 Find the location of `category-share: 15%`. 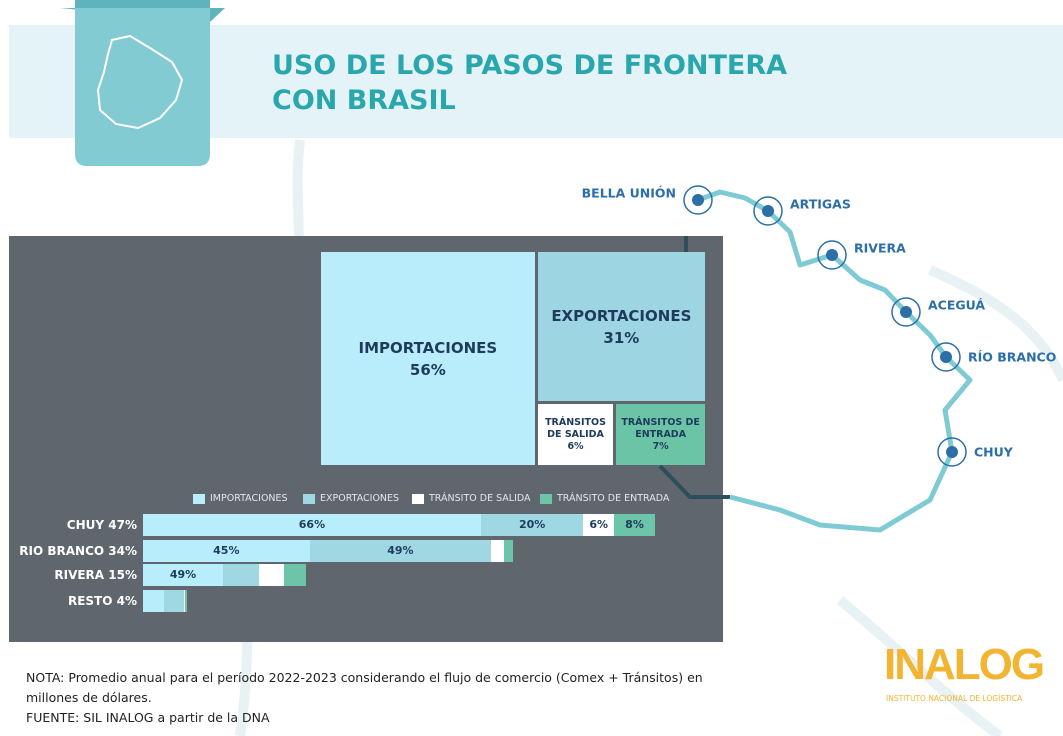

category-share: 15% is located at coordinates (122, 575).